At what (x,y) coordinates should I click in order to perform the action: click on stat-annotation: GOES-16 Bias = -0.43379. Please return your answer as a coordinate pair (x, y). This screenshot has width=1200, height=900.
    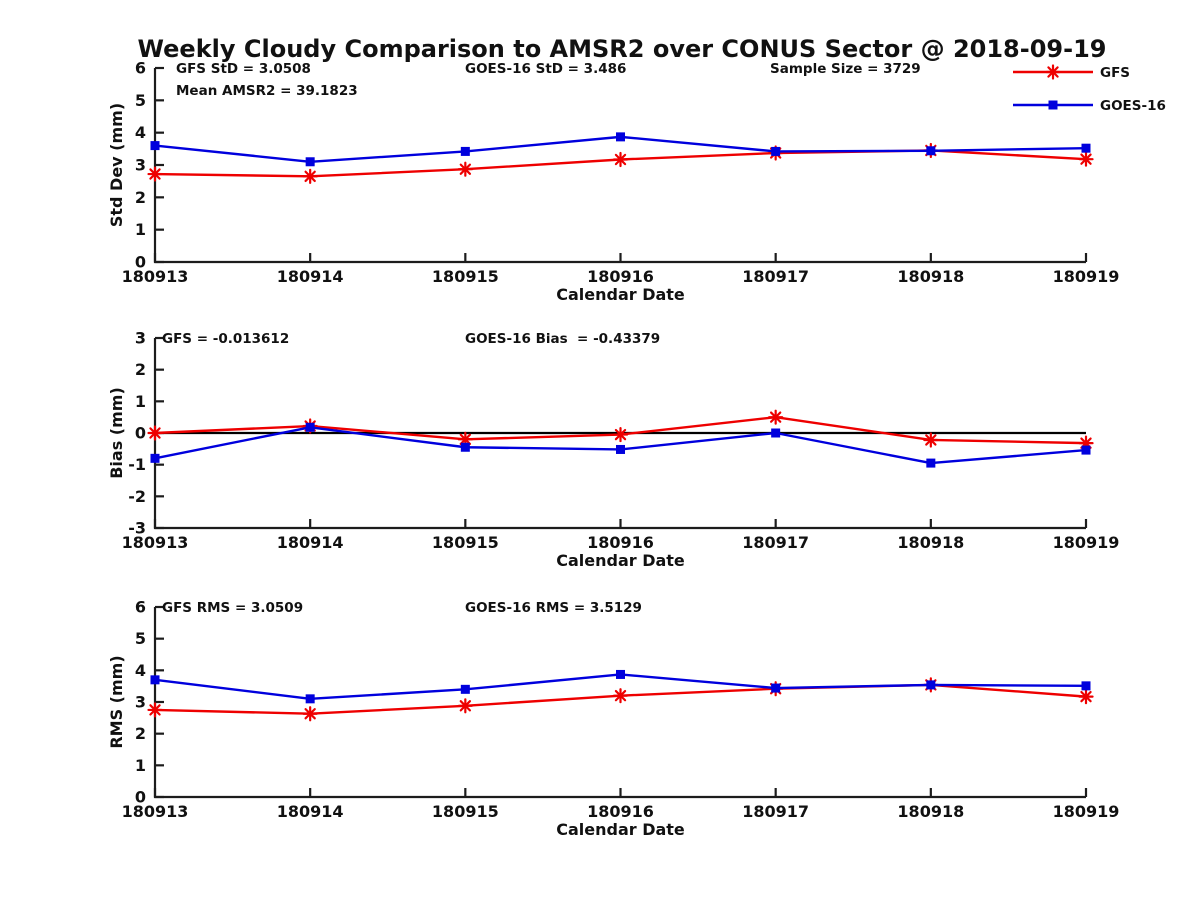
    Looking at the image, I should click on (562, 339).